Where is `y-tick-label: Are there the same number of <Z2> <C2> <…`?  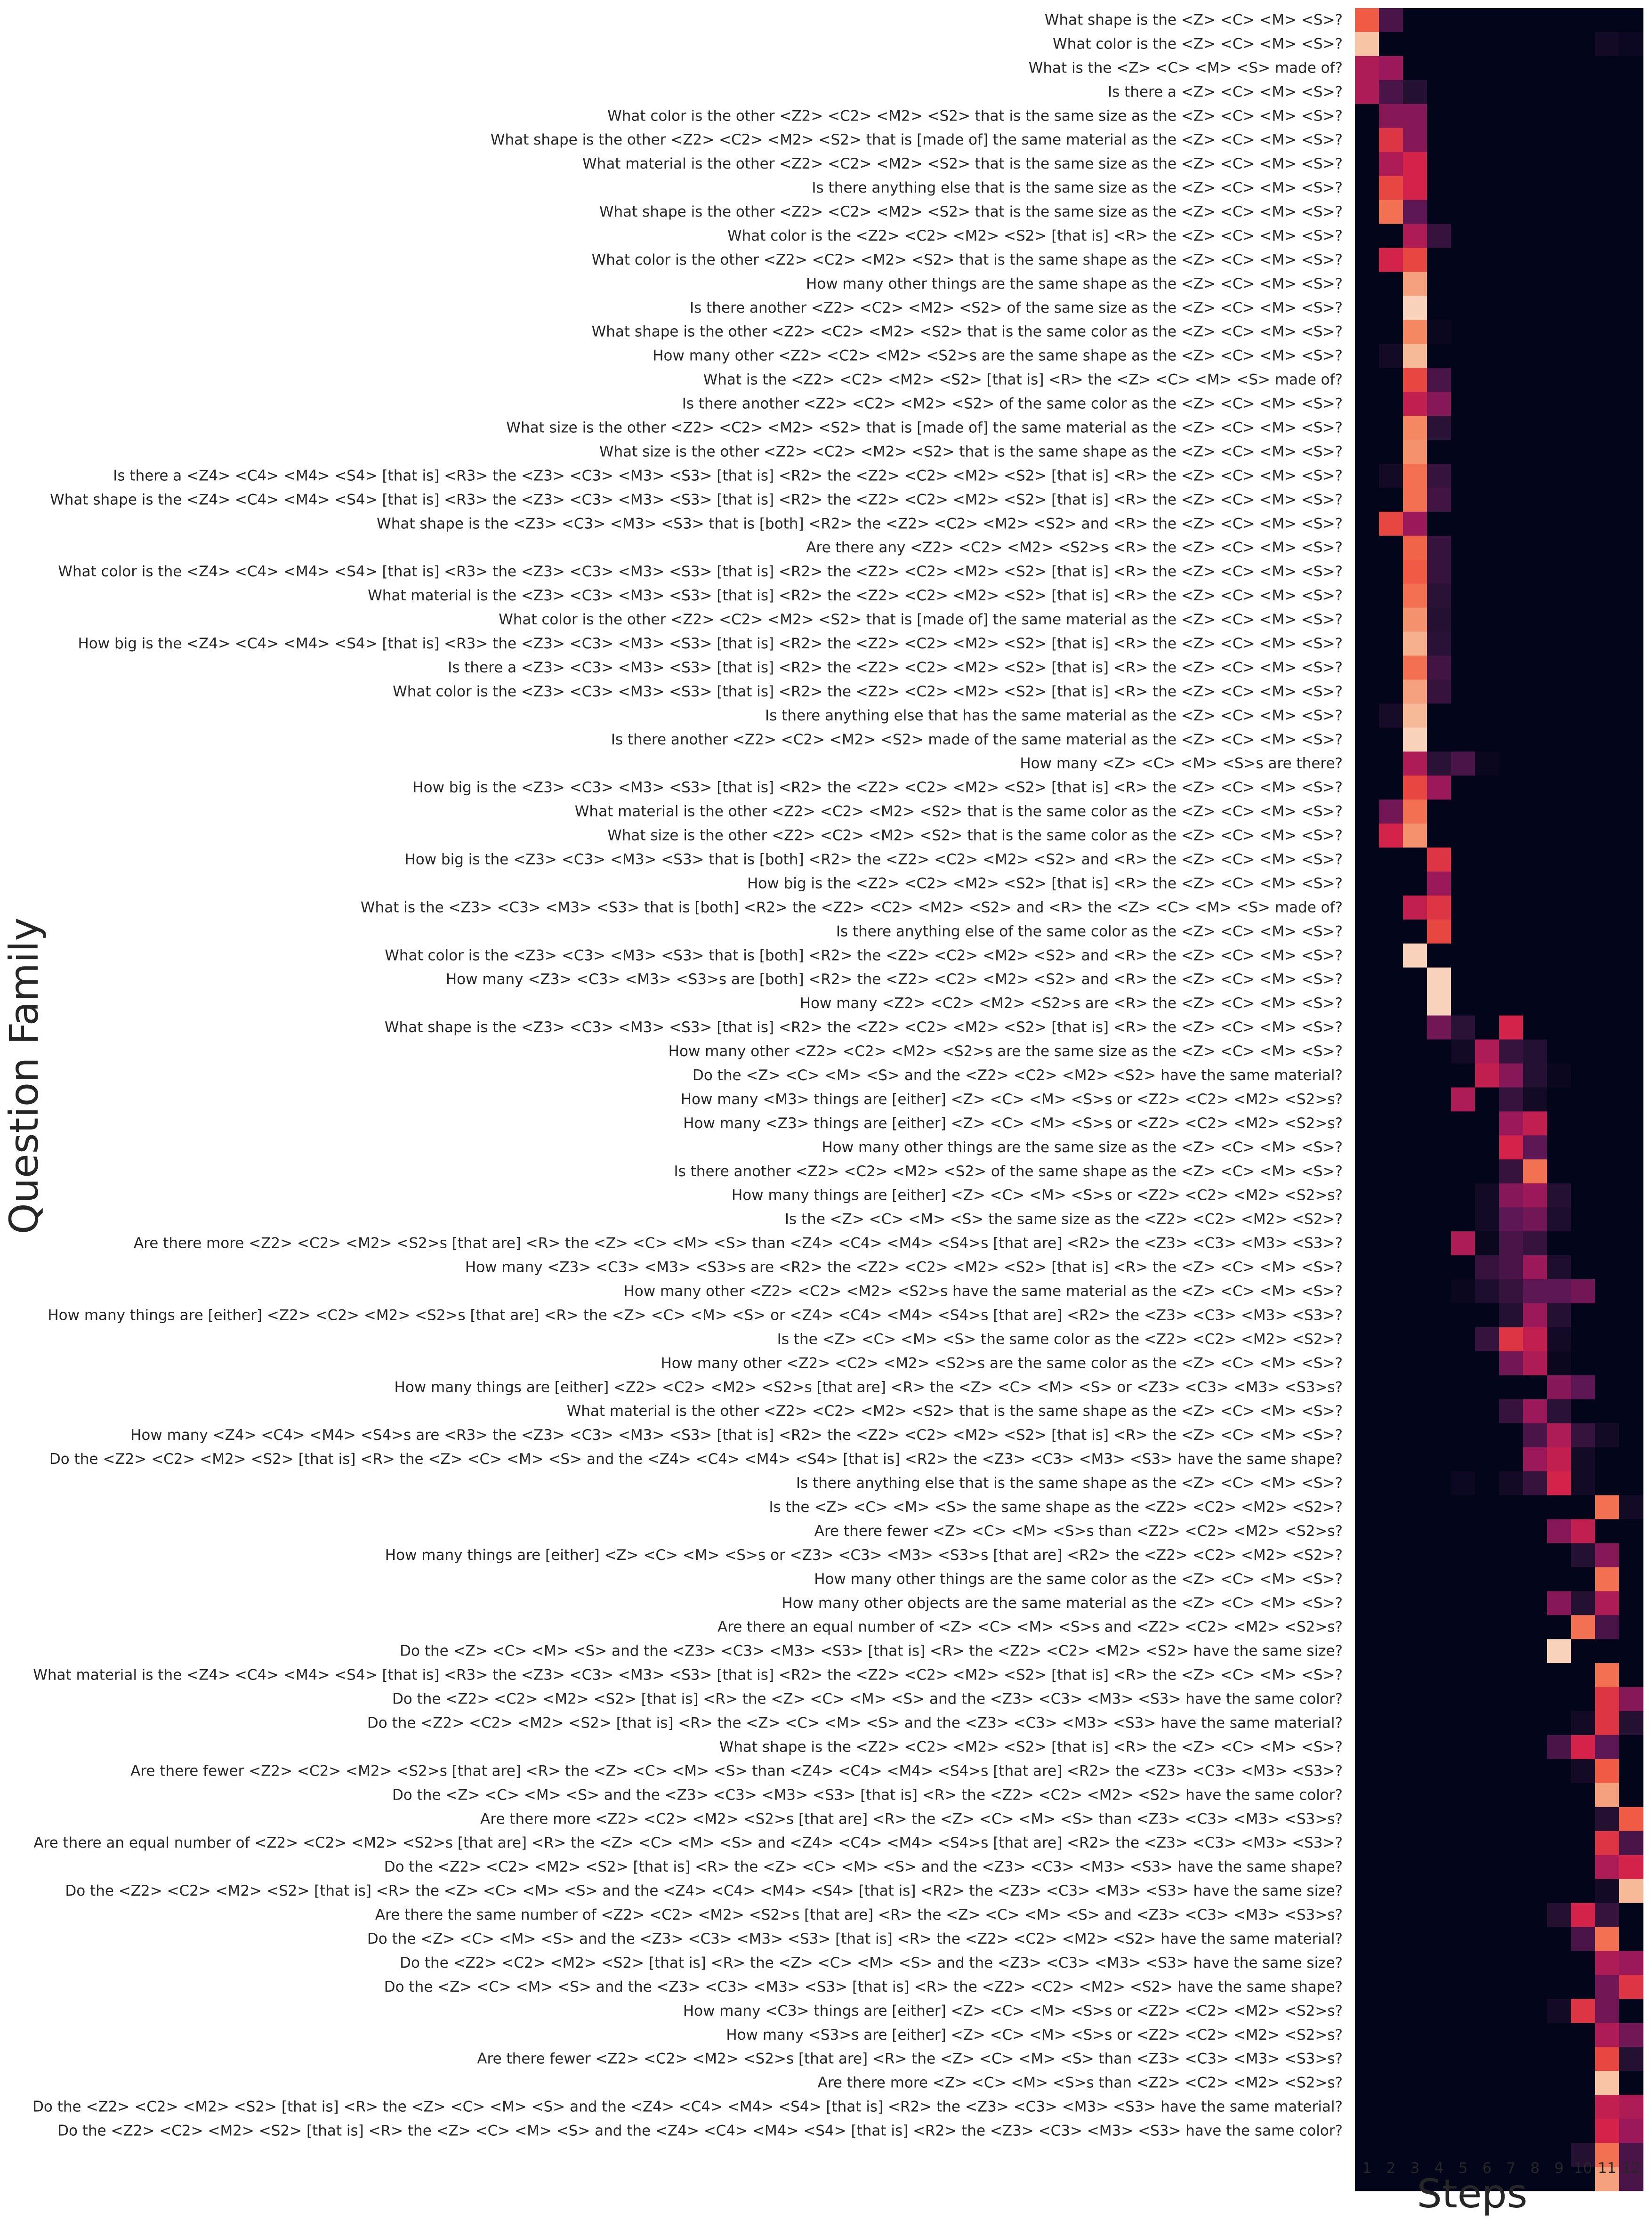
y-tick-label: Are there the same number of <Z2> <C2> <… is located at coordinates (859, 1914).